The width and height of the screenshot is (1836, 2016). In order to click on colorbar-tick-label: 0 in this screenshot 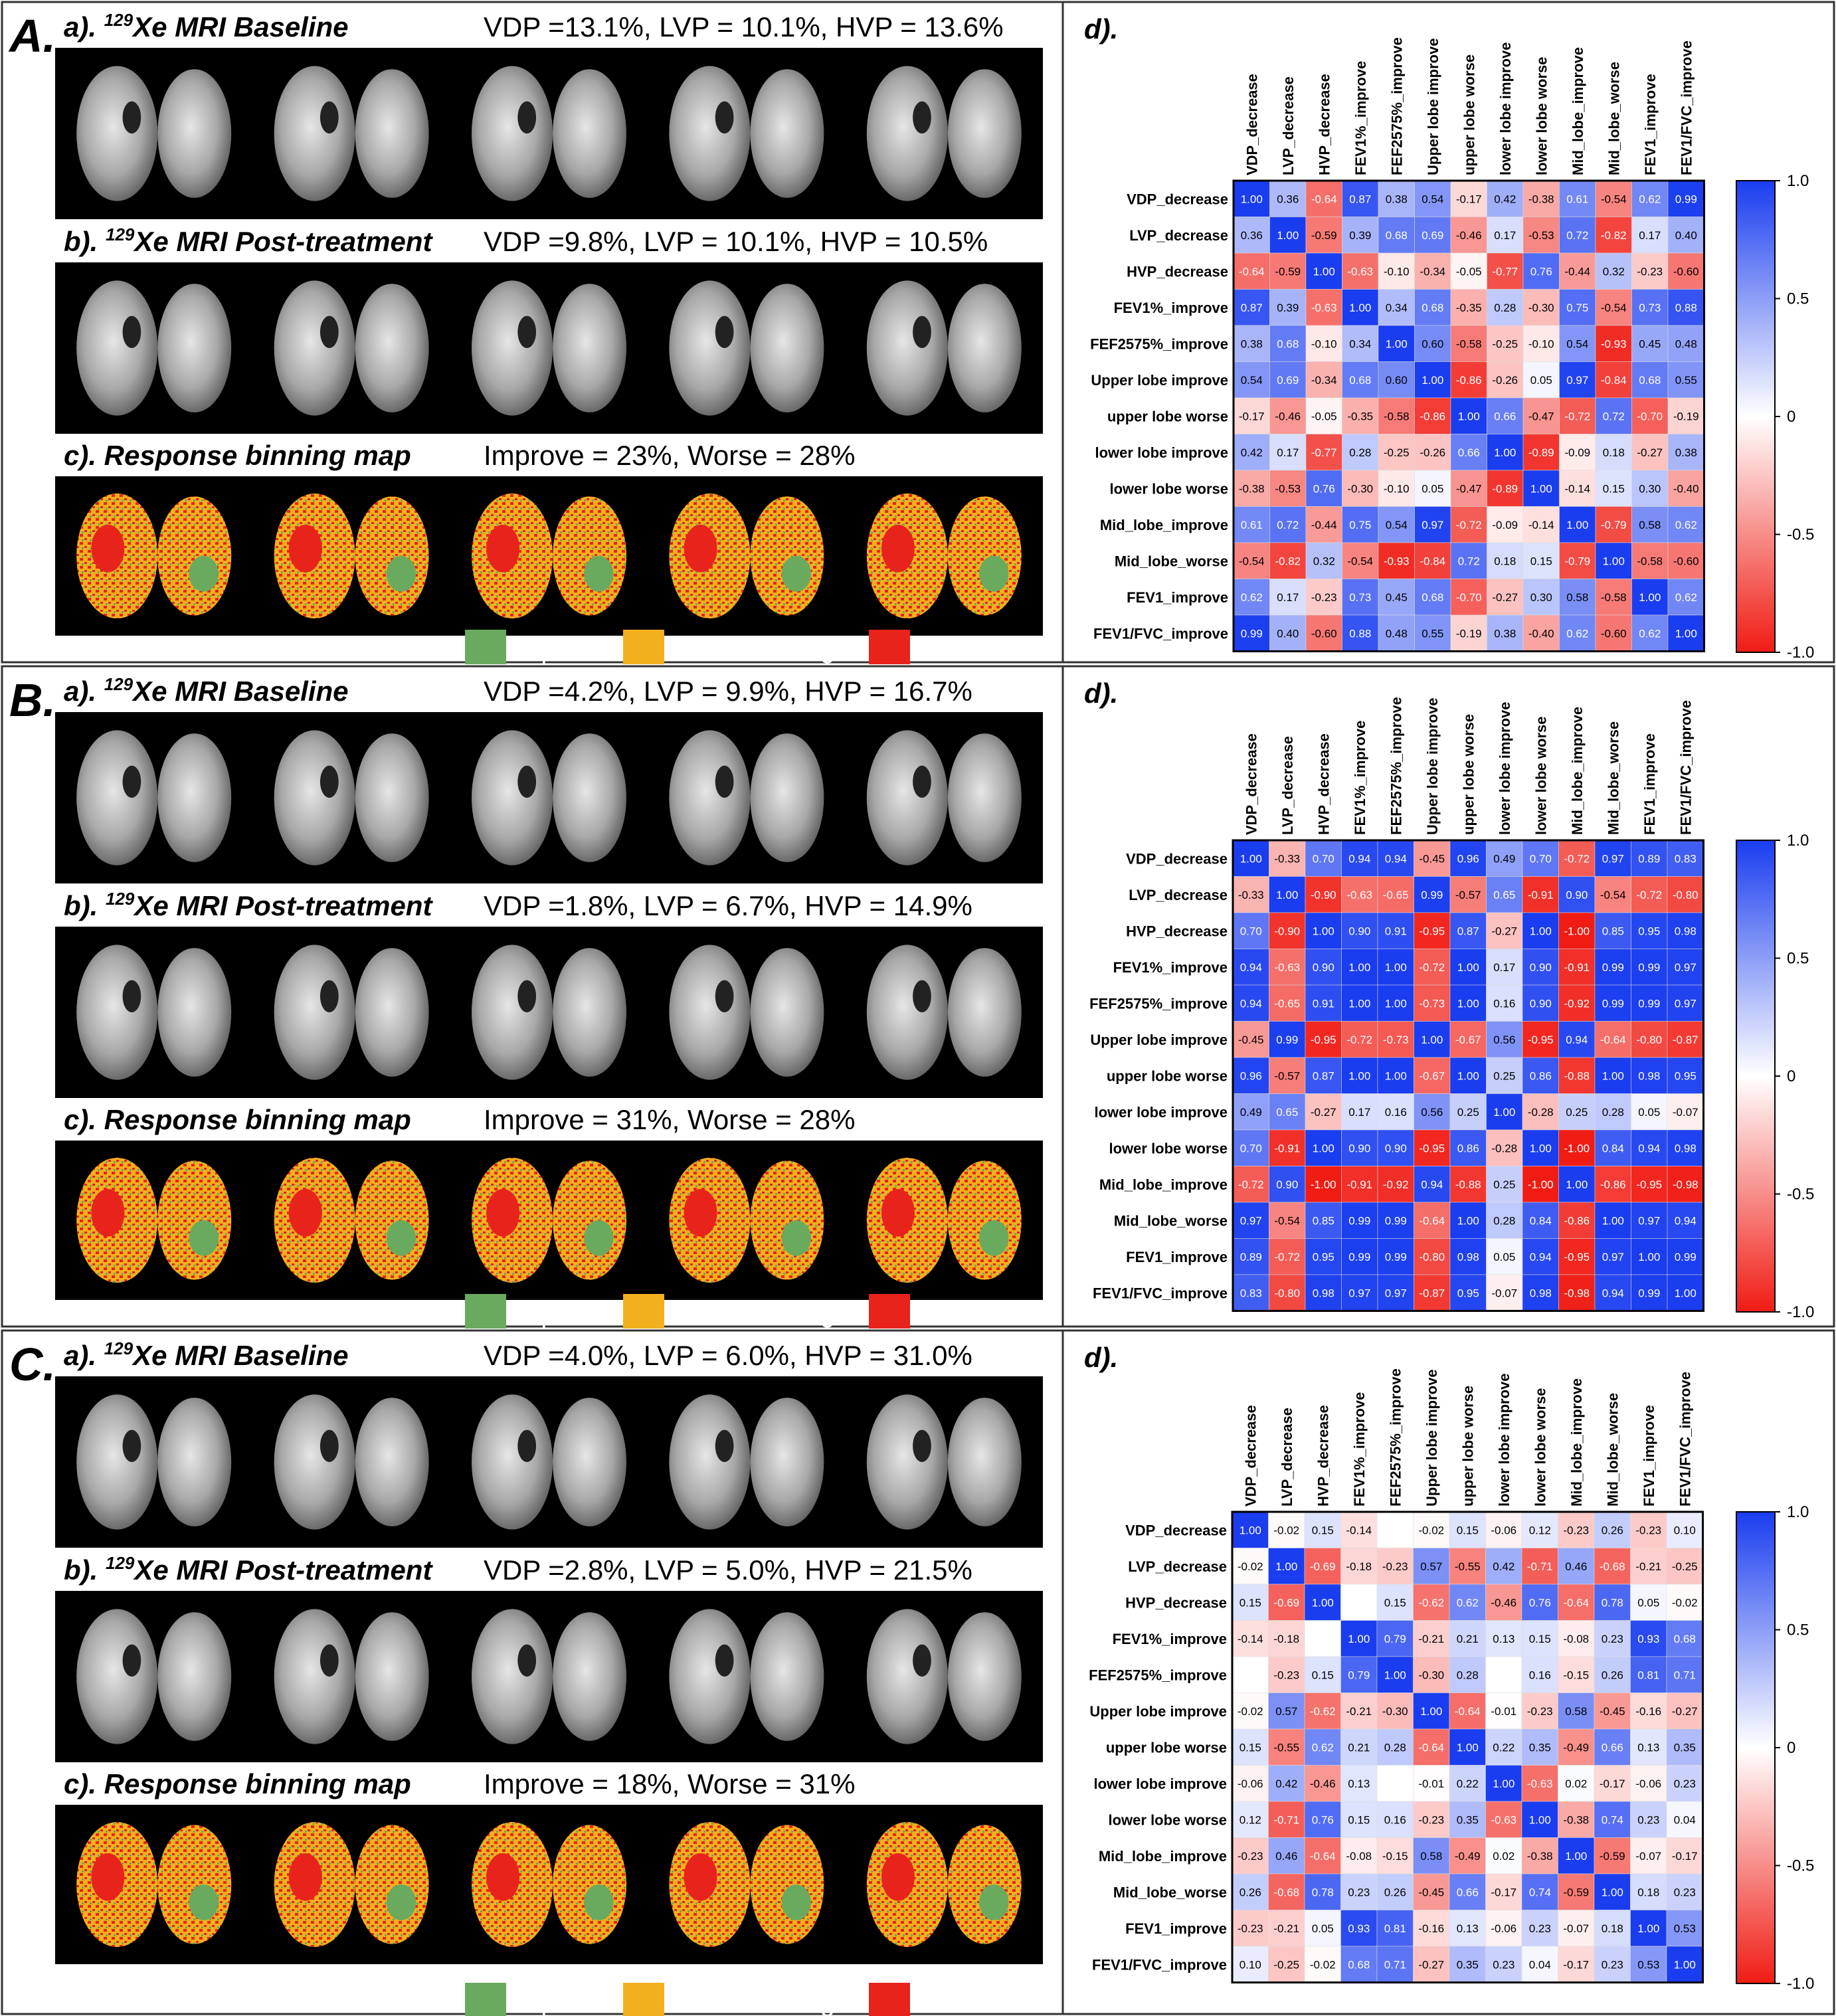, I will do `click(1791, 417)`.